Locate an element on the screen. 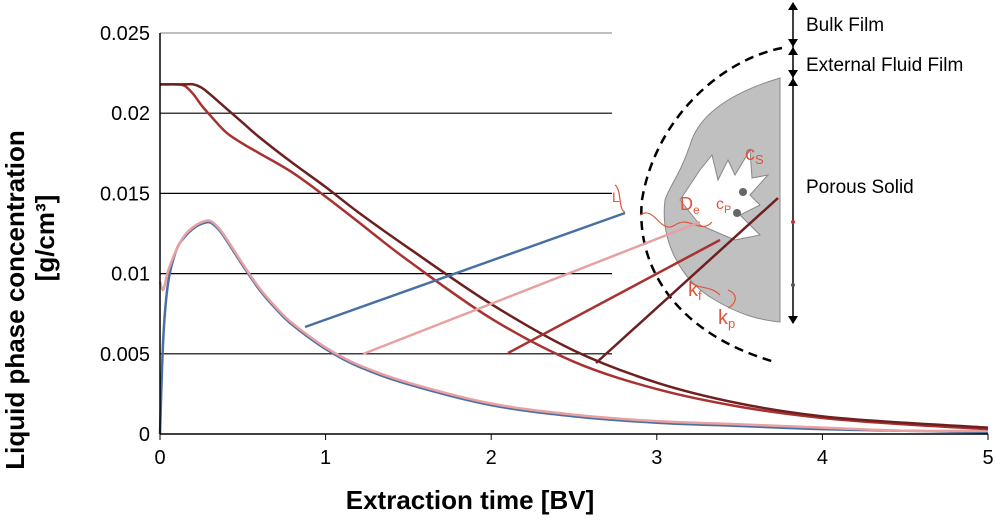  connector-blue is located at coordinates (465, 270).